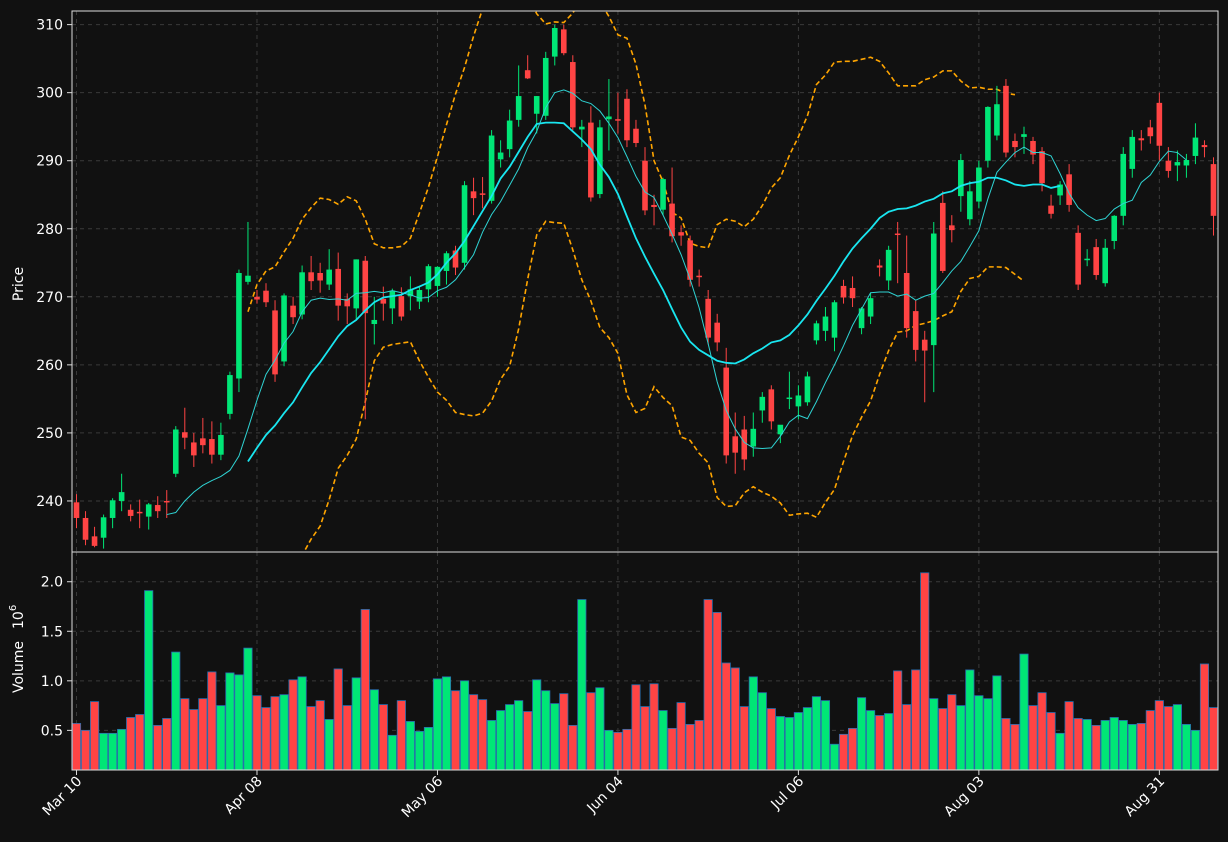  What do you see at coordinates (49, 366) in the screenshot?
I see `price-tick-label: 260` at bounding box center [49, 366].